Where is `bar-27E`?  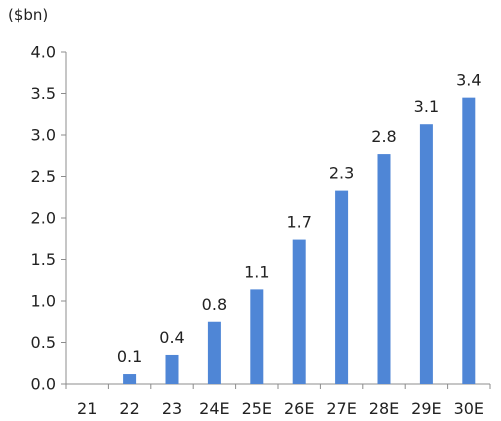
bar-27E is located at coordinates (342, 287).